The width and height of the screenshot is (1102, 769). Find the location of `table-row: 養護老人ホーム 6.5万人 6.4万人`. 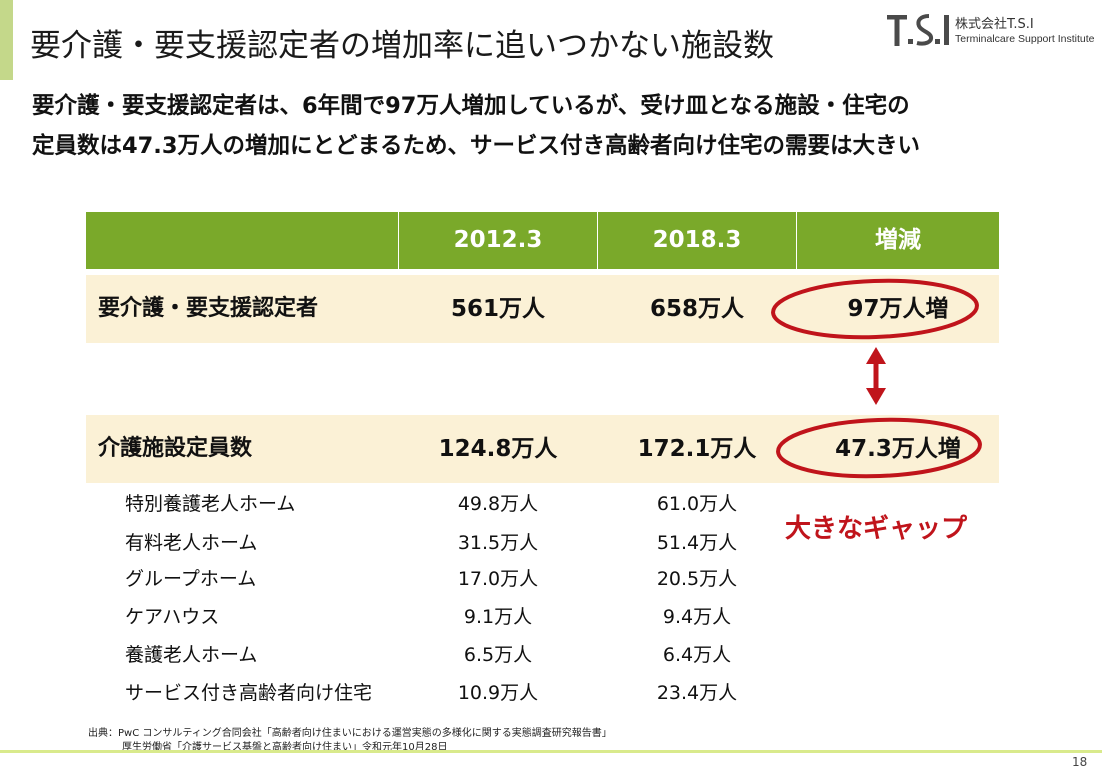

table-row: 養護老人ホーム 6.5万人 6.4万人 is located at coordinates (542, 655).